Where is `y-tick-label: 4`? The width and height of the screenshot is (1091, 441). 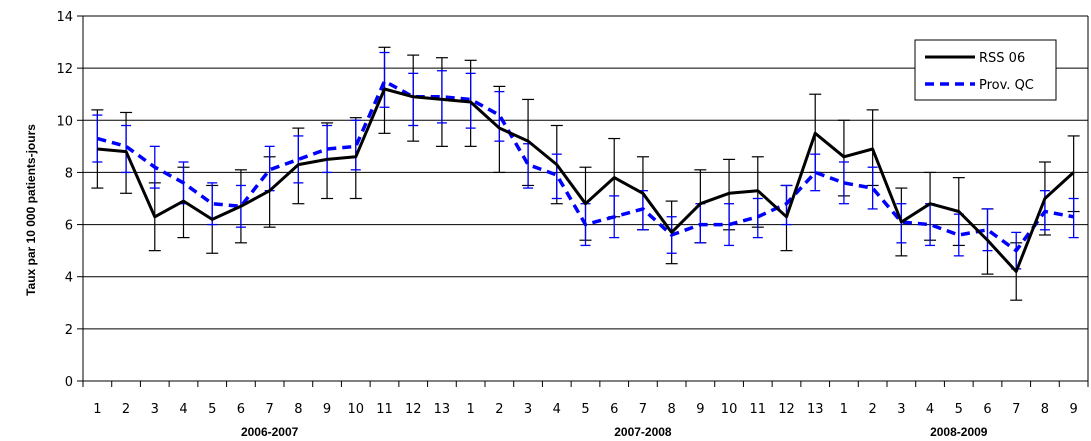
y-tick-label: 4 is located at coordinates (69, 278).